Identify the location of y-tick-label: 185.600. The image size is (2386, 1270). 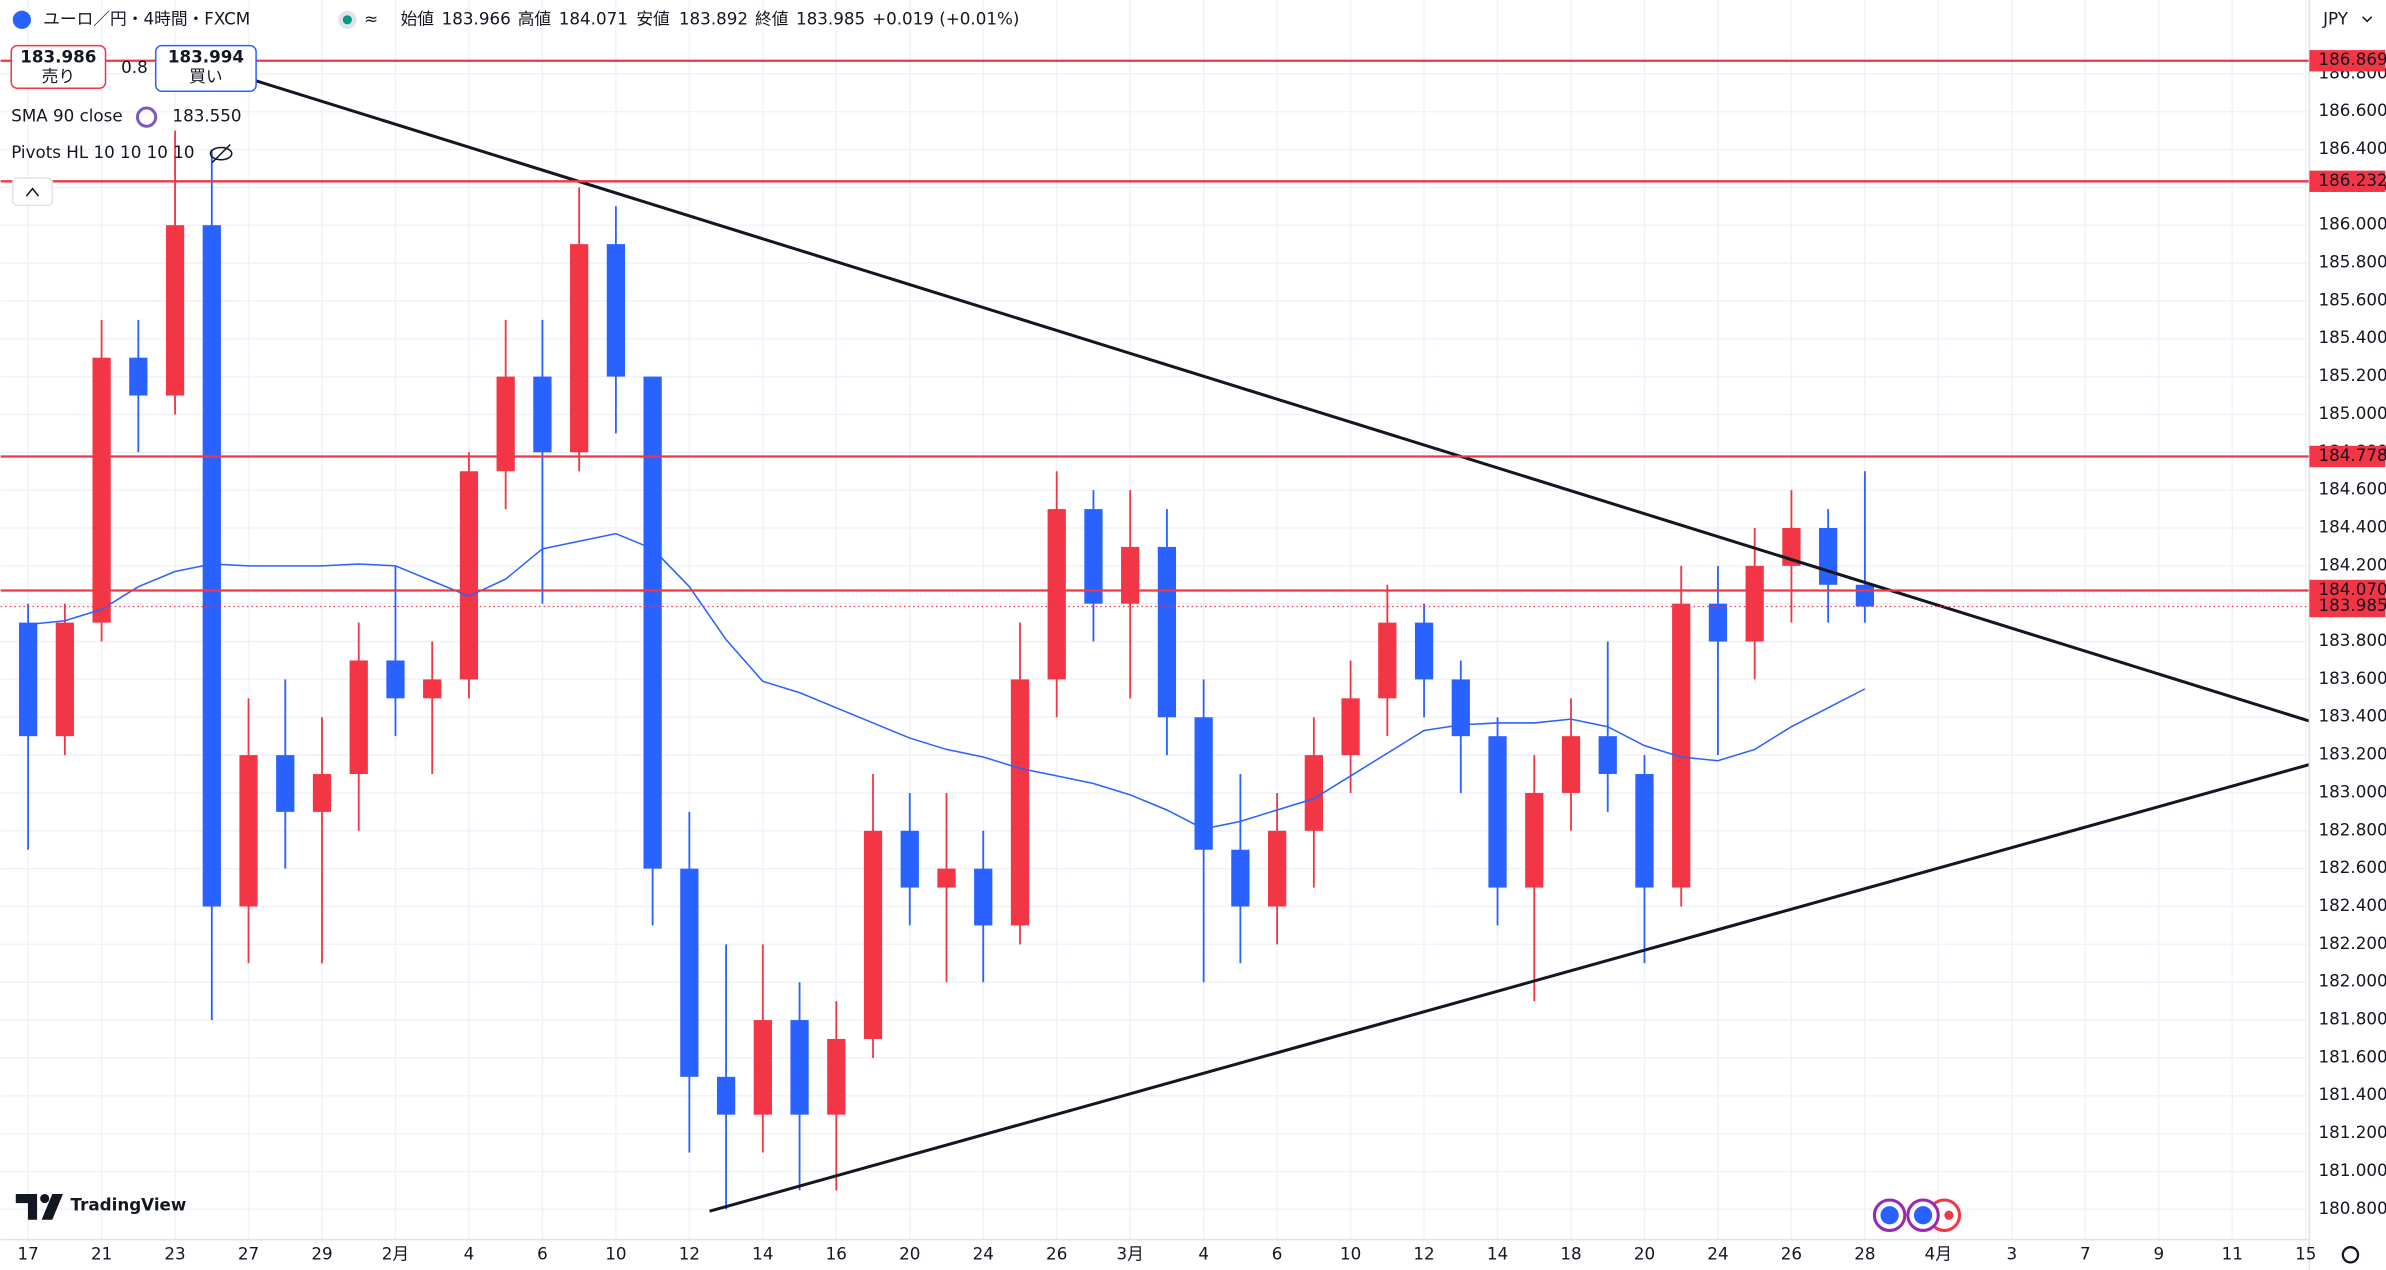
(2352, 299).